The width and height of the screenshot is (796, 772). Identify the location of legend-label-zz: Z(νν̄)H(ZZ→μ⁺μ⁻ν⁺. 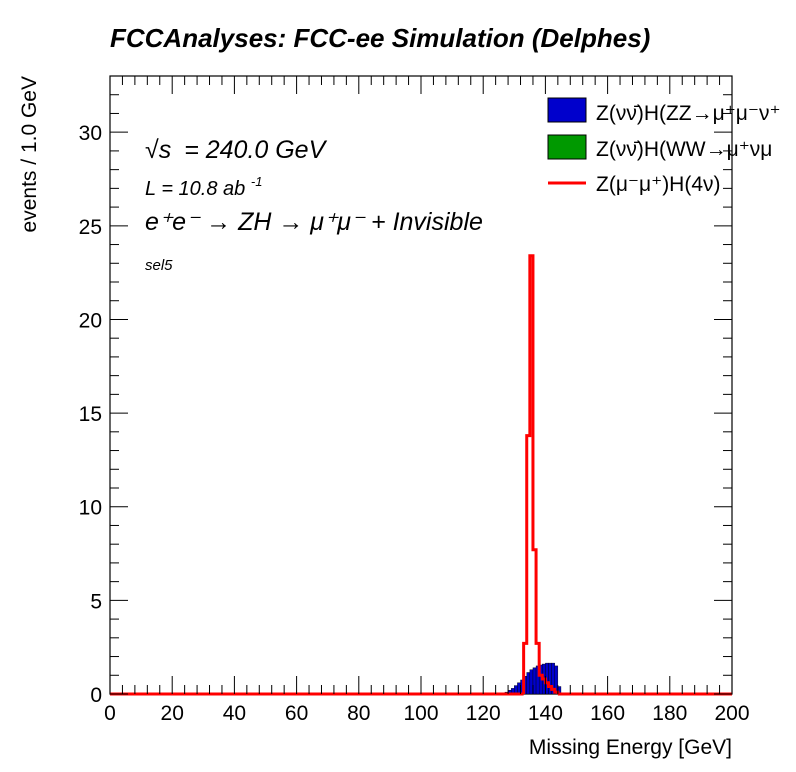
(688, 113).